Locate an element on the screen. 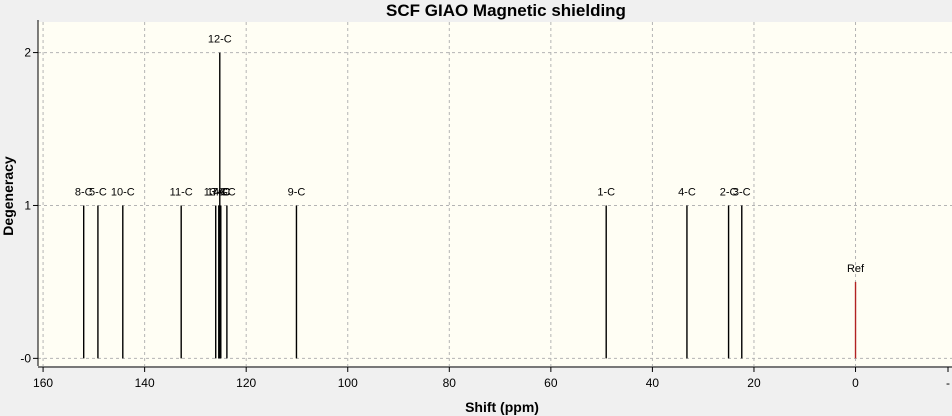  peak-label-14-c: 14-C is located at coordinates (219, 192).